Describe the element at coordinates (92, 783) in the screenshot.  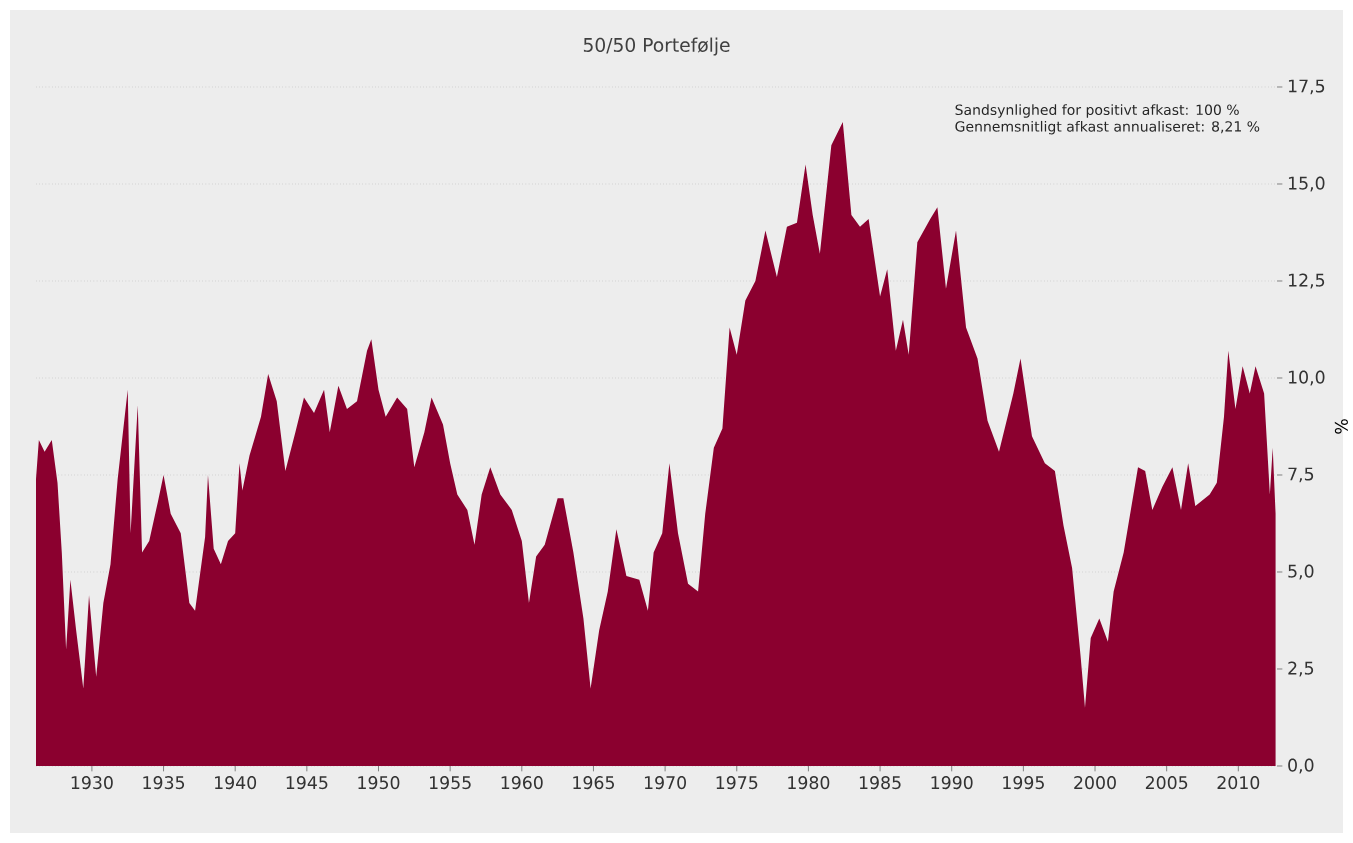
I see `x-tick-label: 1930` at that location.